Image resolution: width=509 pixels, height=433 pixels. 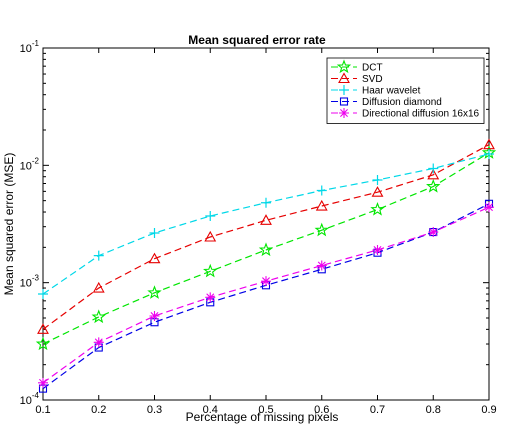 I want to click on x-tick-label: 0.4, so click(x=210, y=410).